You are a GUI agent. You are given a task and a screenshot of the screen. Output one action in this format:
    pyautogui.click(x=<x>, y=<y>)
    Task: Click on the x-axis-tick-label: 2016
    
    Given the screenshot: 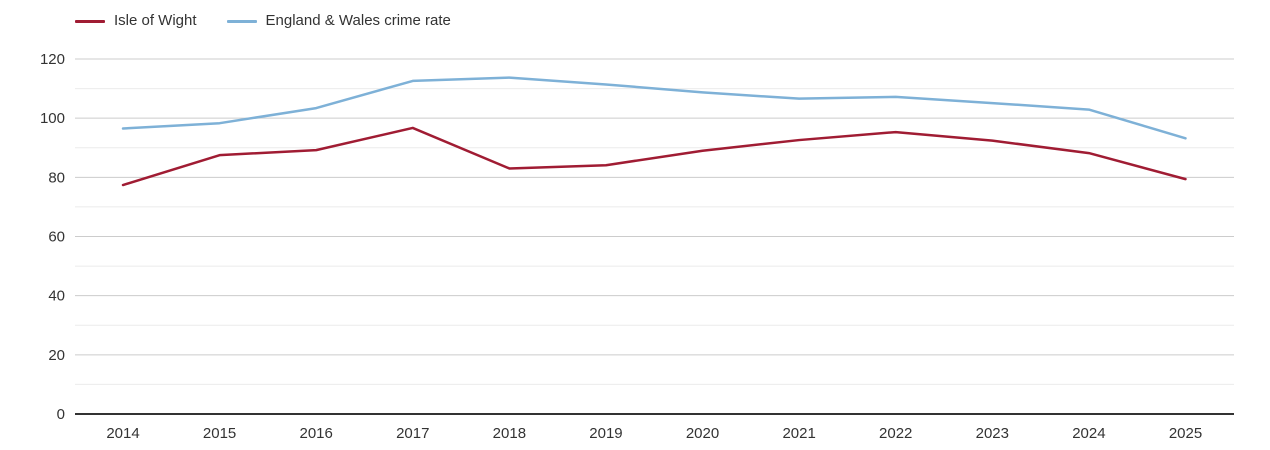 What is the action you would take?
    pyautogui.click(x=315, y=433)
    